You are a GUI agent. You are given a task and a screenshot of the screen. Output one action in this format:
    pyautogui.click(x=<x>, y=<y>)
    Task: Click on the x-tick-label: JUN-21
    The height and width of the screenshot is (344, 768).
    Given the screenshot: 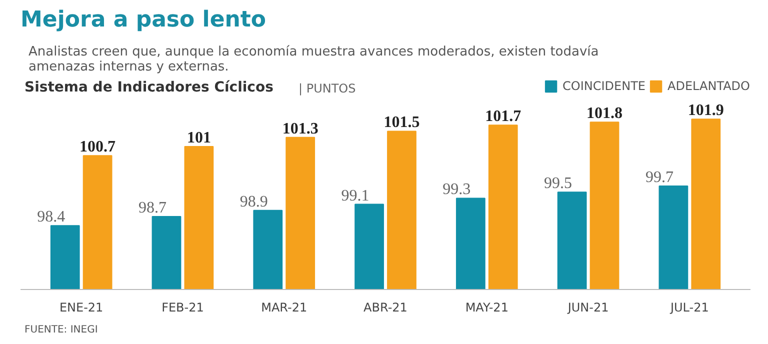 What is the action you would take?
    pyautogui.click(x=587, y=307)
    